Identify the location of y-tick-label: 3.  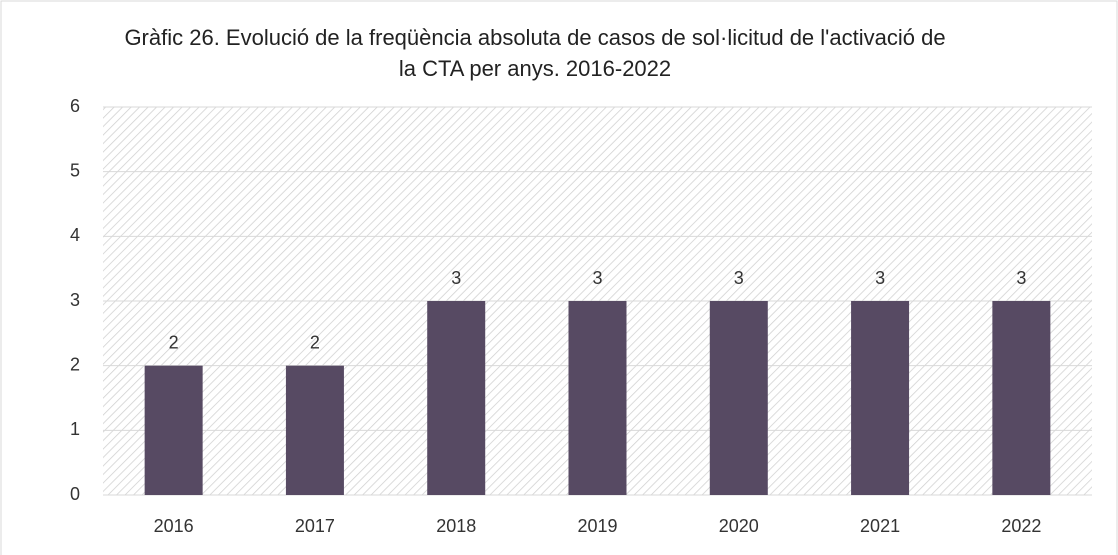
(75, 300).